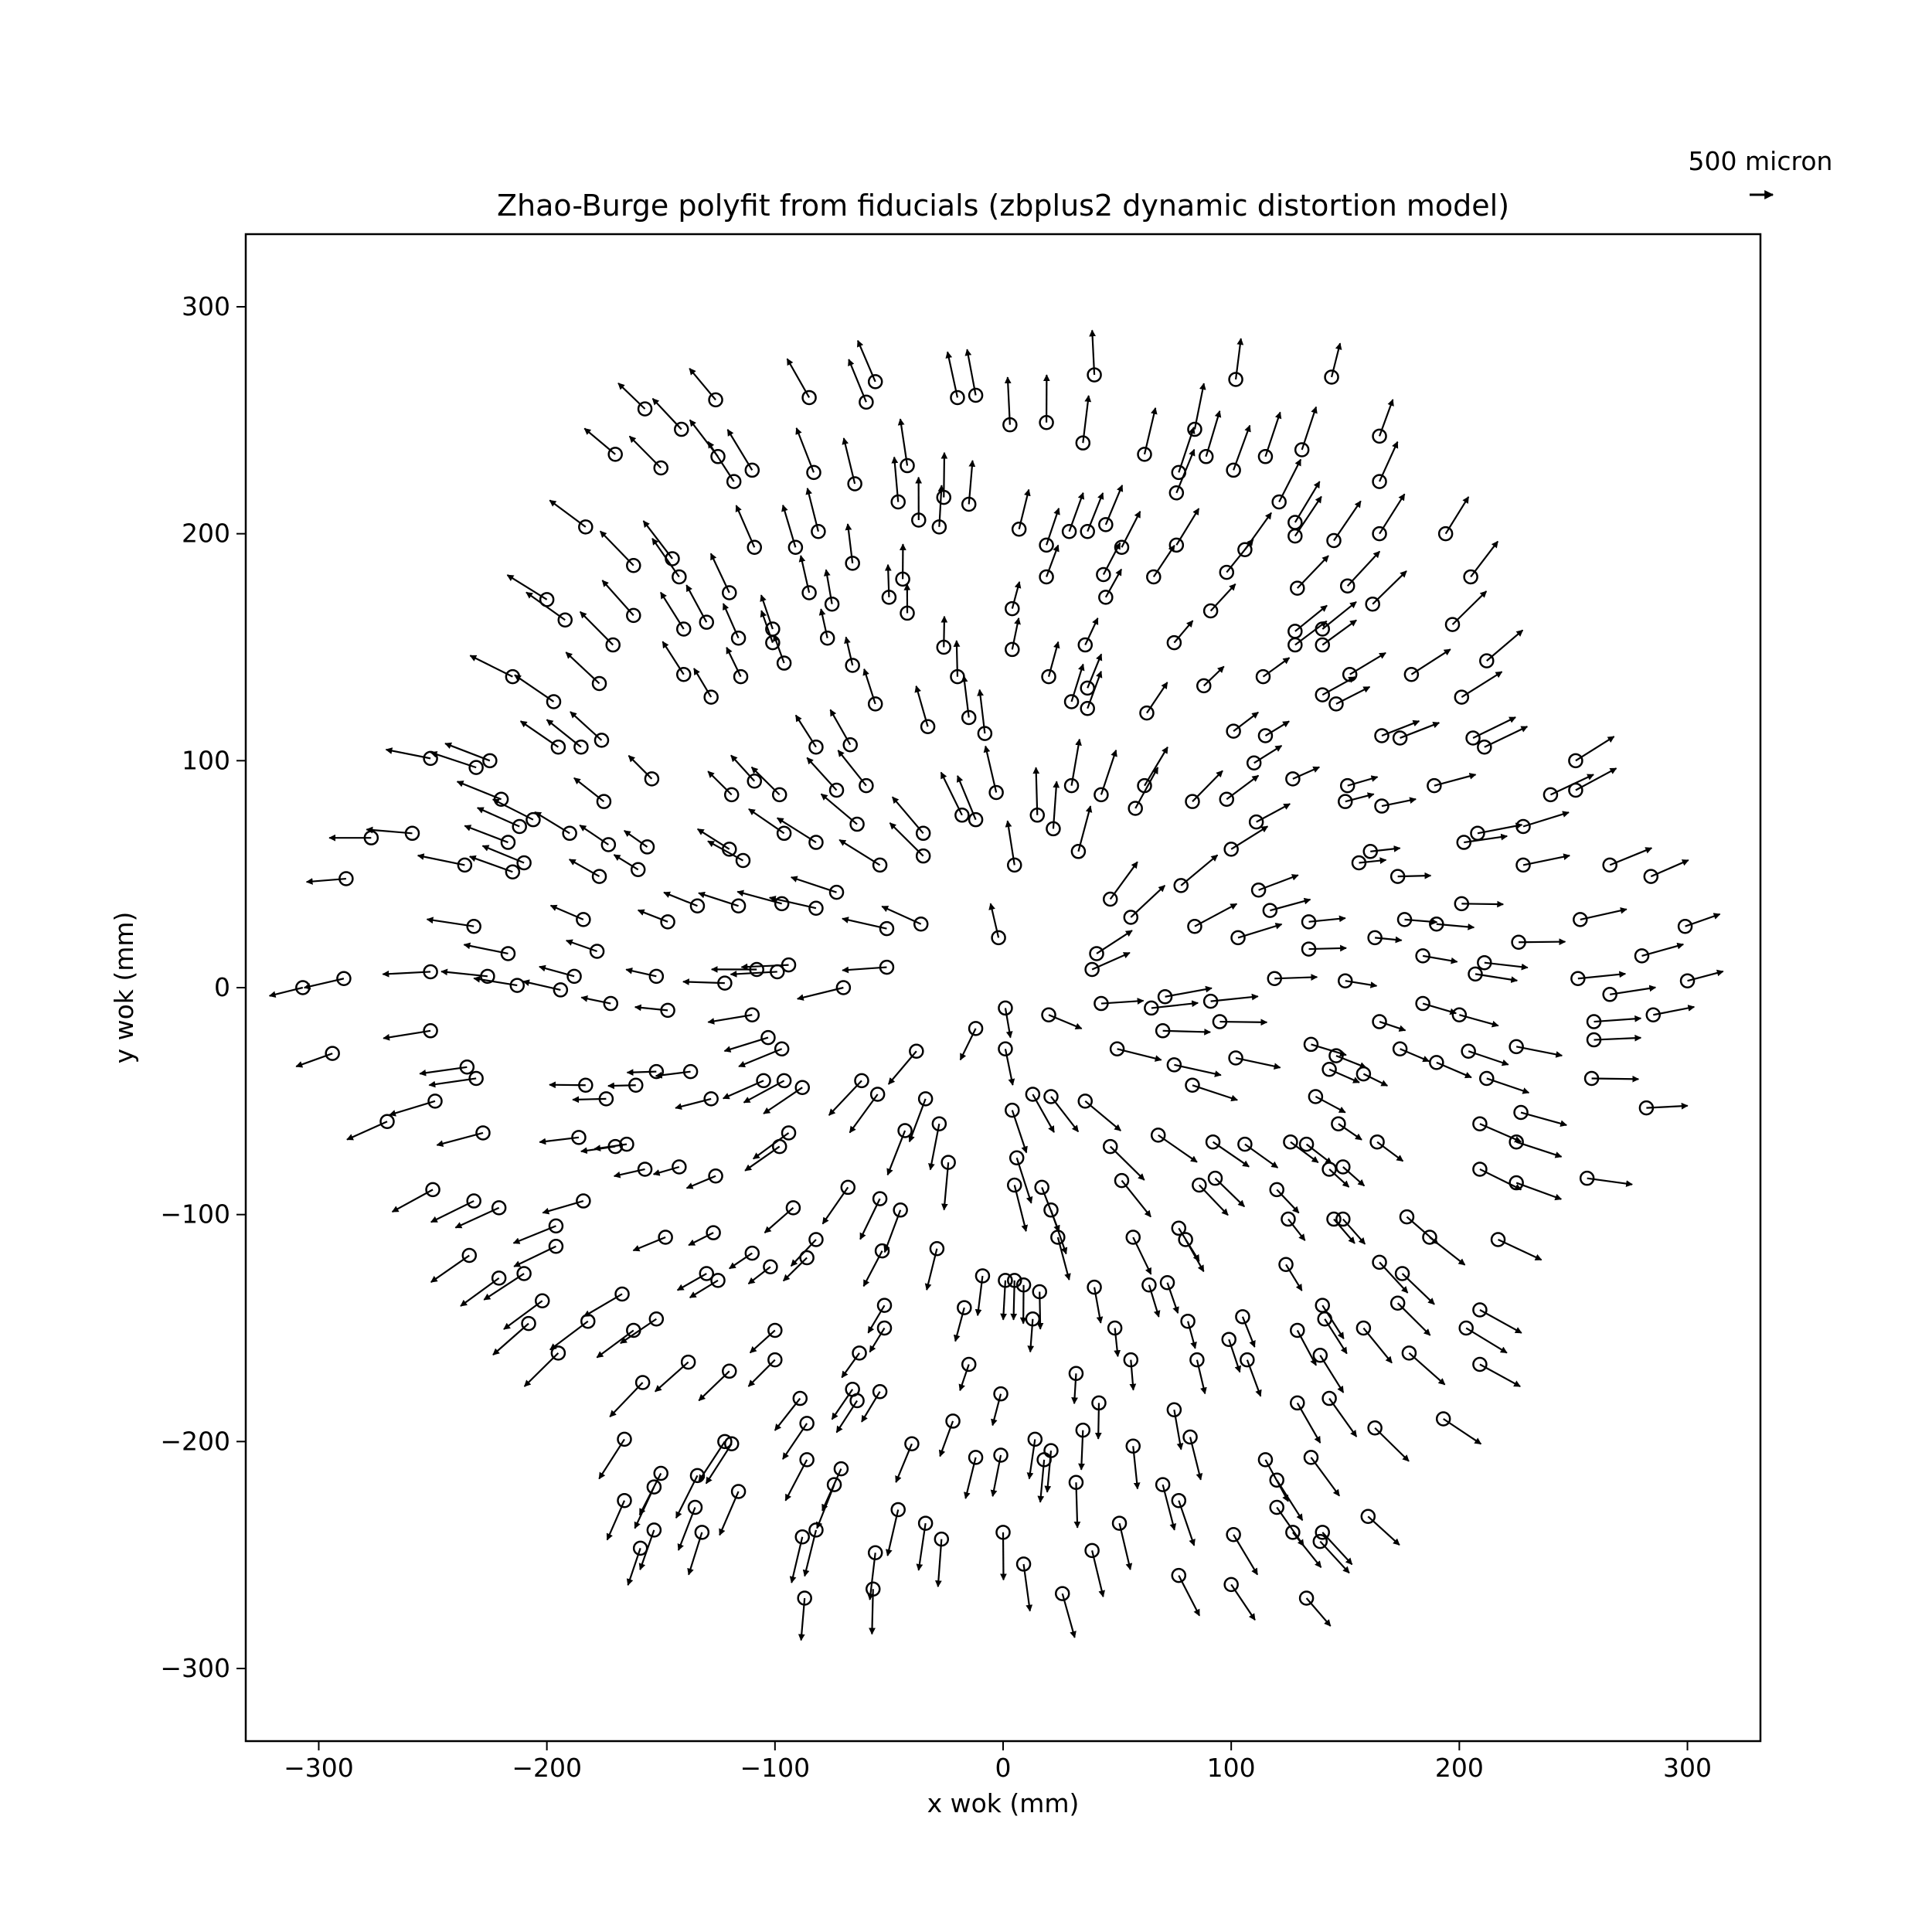 The height and width of the screenshot is (1932, 1932). Describe the element at coordinates (206, 760) in the screenshot. I see `y-tick-label: 100` at that location.